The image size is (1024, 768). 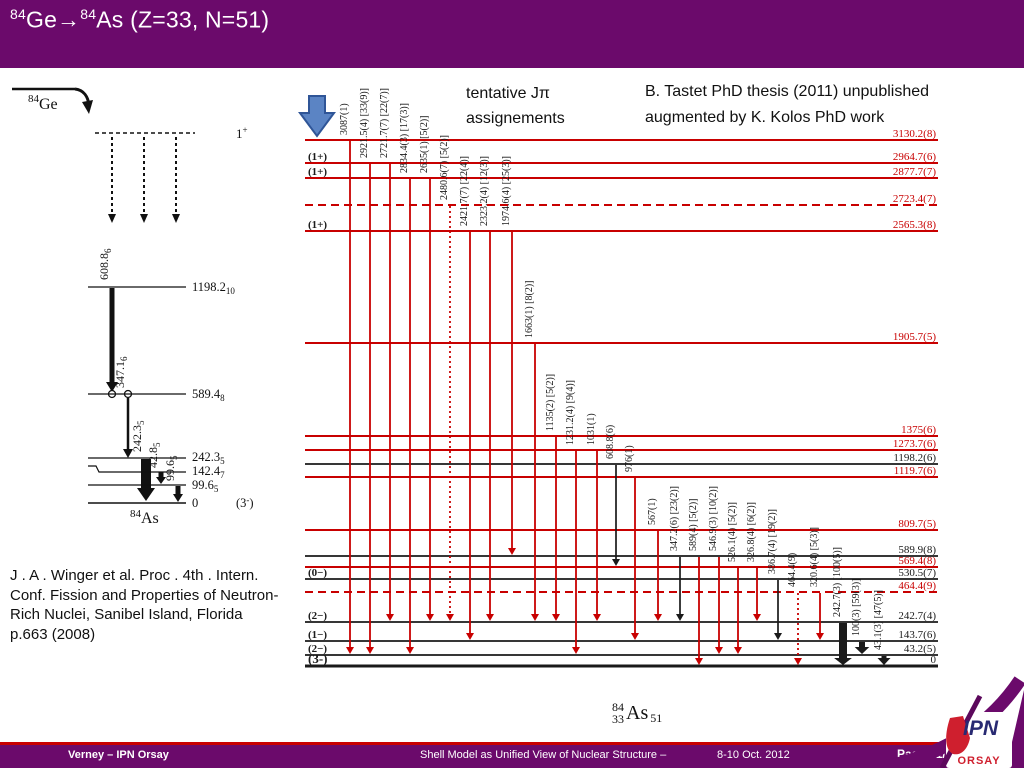 What do you see at coordinates (570, 412) in the screenshot?
I see `gamma-energy-label: 1231.2(4) [9(4)]` at bounding box center [570, 412].